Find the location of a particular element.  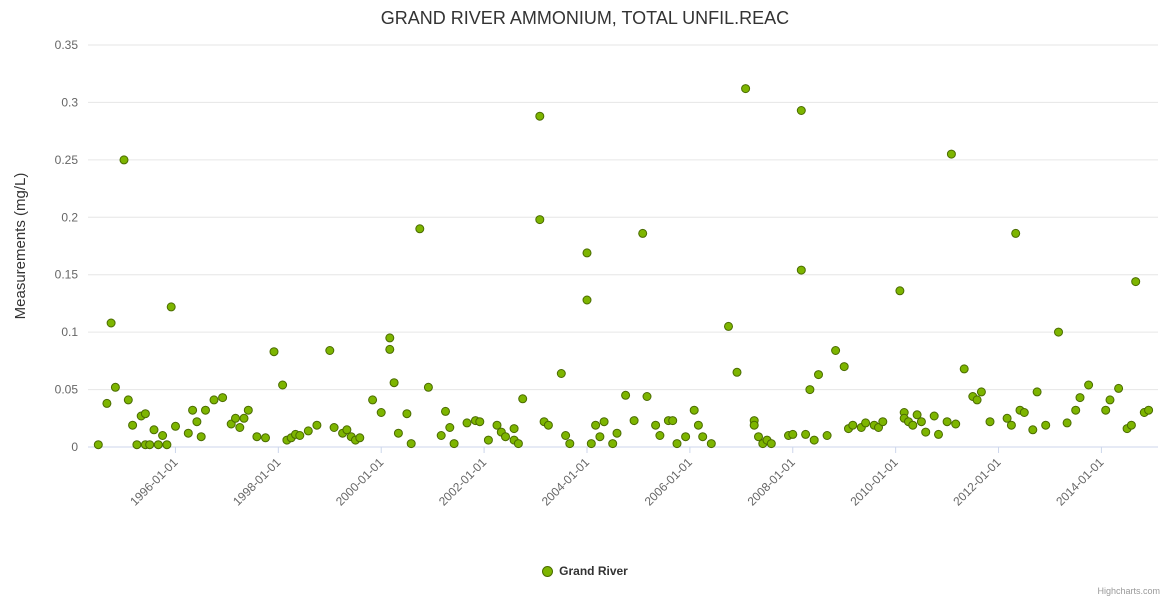

legend-item-grand-river: Grand River is located at coordinates (585, 571).